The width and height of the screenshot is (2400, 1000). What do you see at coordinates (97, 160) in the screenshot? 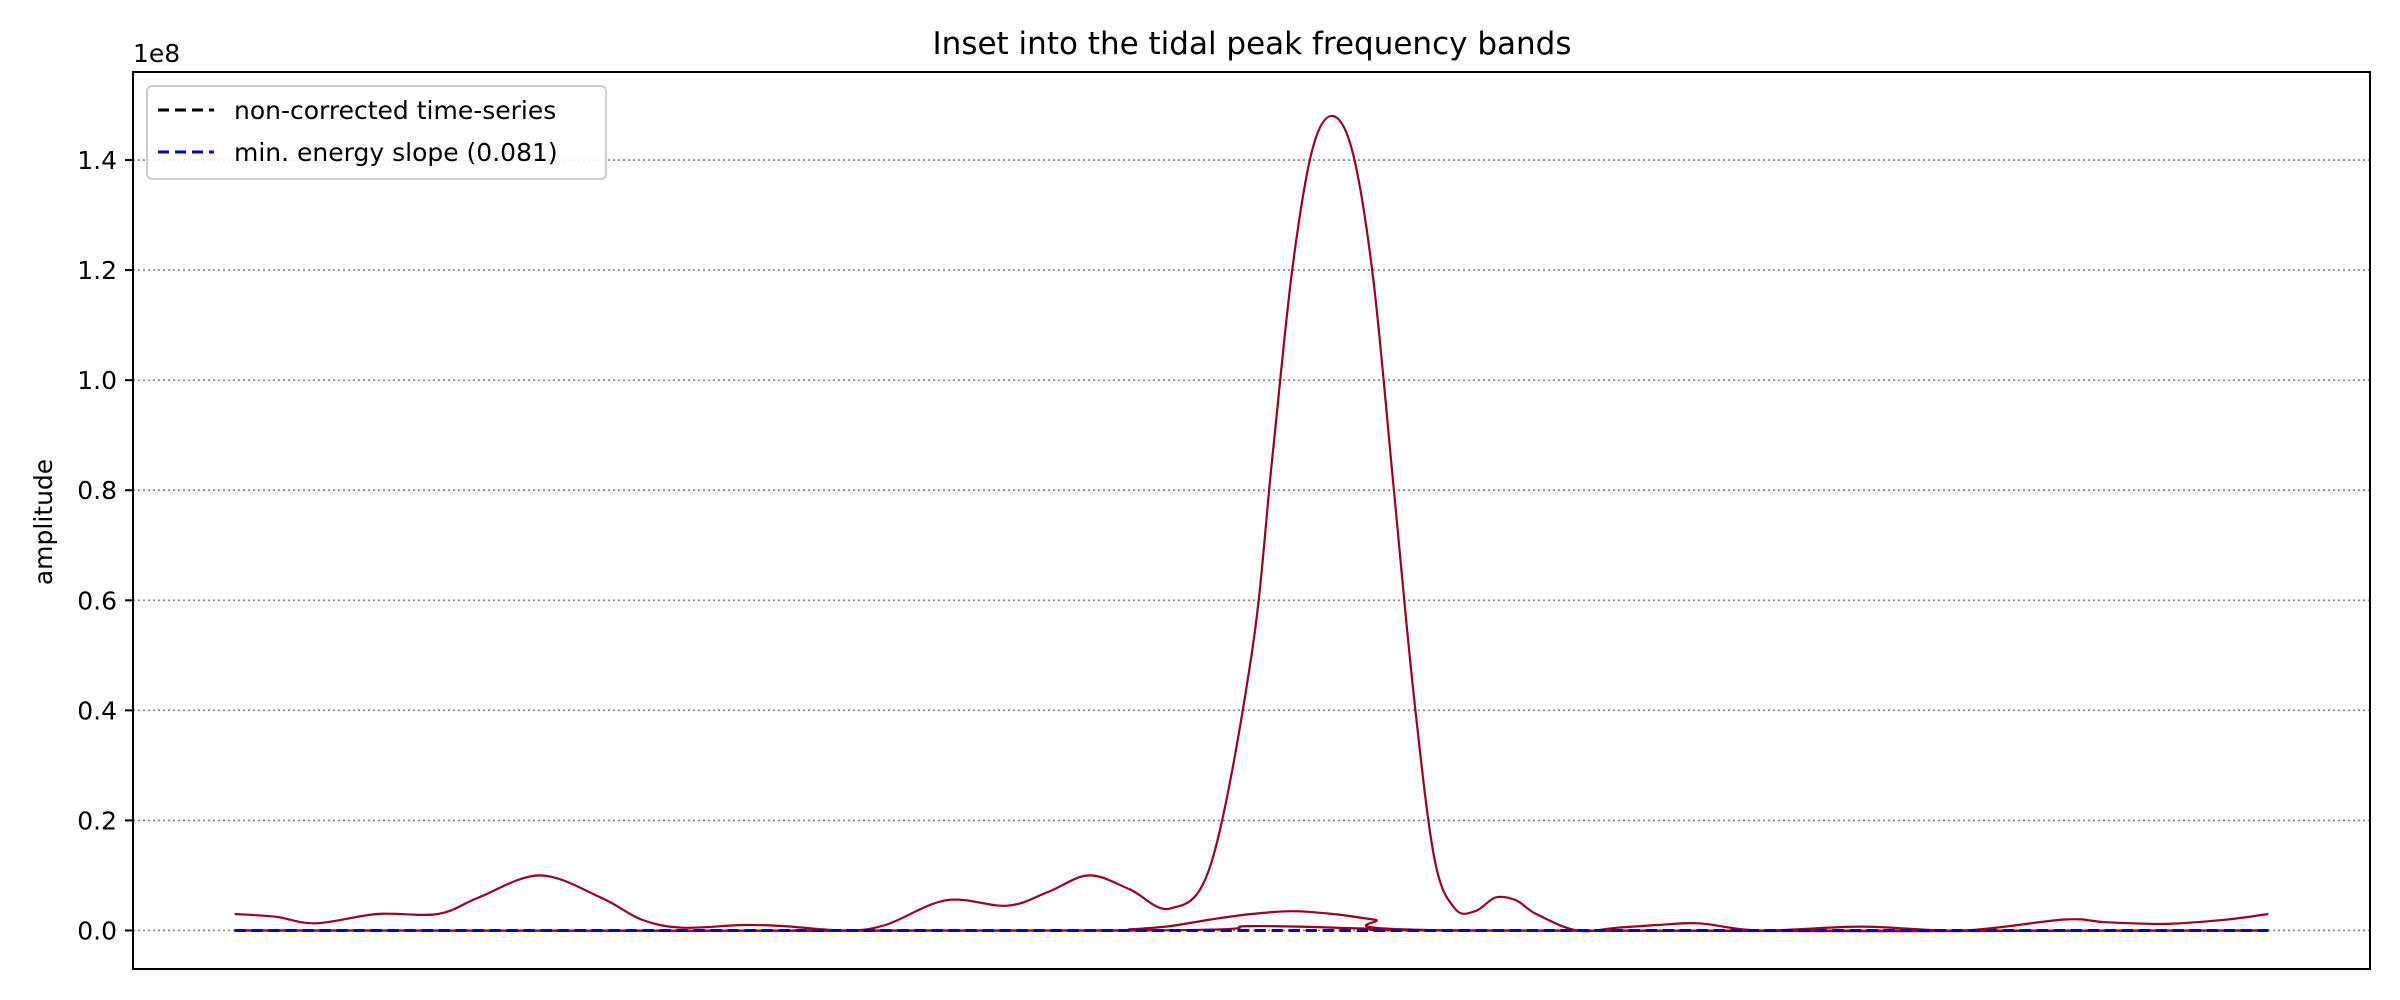
I see `y-tick-label-7: 1.4` at bounding box center [97, 160].